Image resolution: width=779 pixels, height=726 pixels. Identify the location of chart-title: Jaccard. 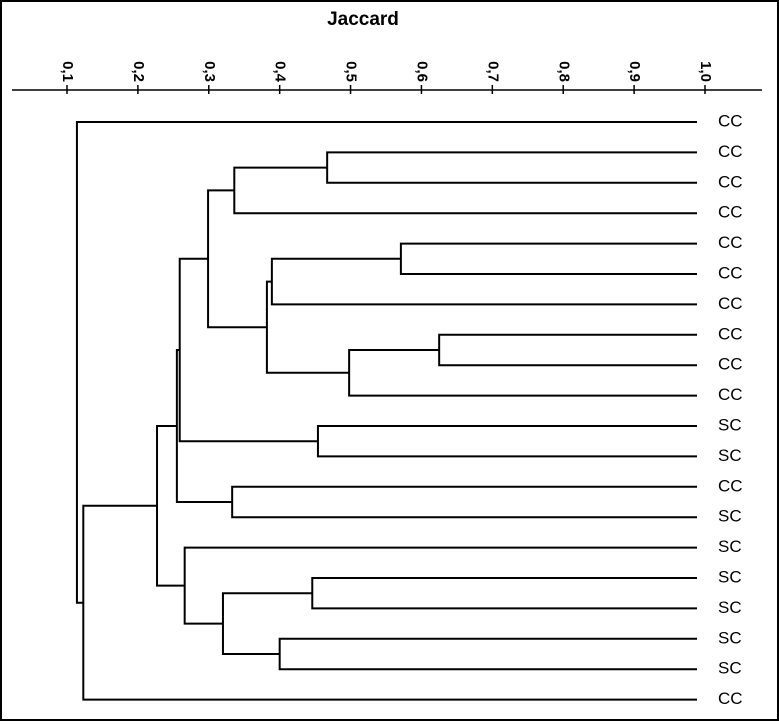
(363, 19).